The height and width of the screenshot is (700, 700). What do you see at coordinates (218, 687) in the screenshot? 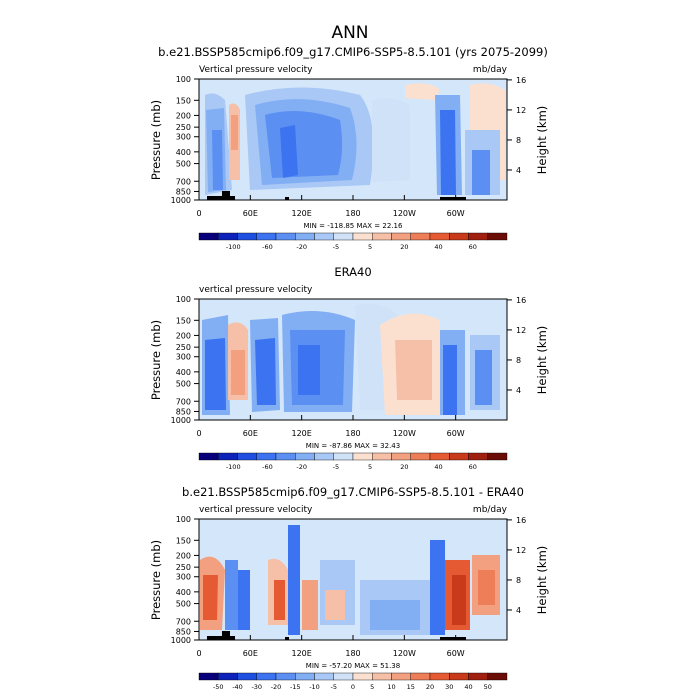
I see `colorbar-label: -50` at bounding box center [218, 687].